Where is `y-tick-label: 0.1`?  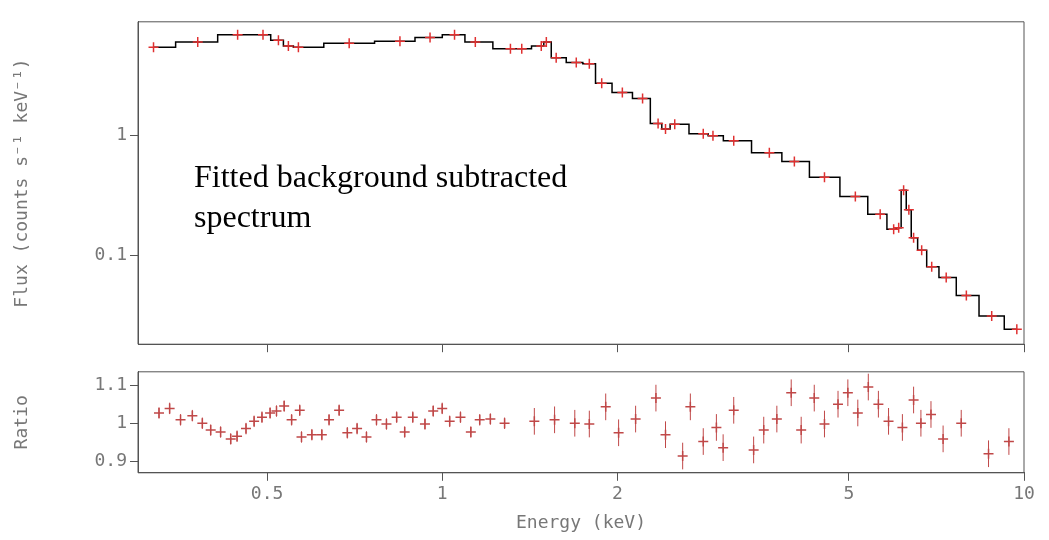
y-tick-label: 0.1 is located at coordinates (110, 253).